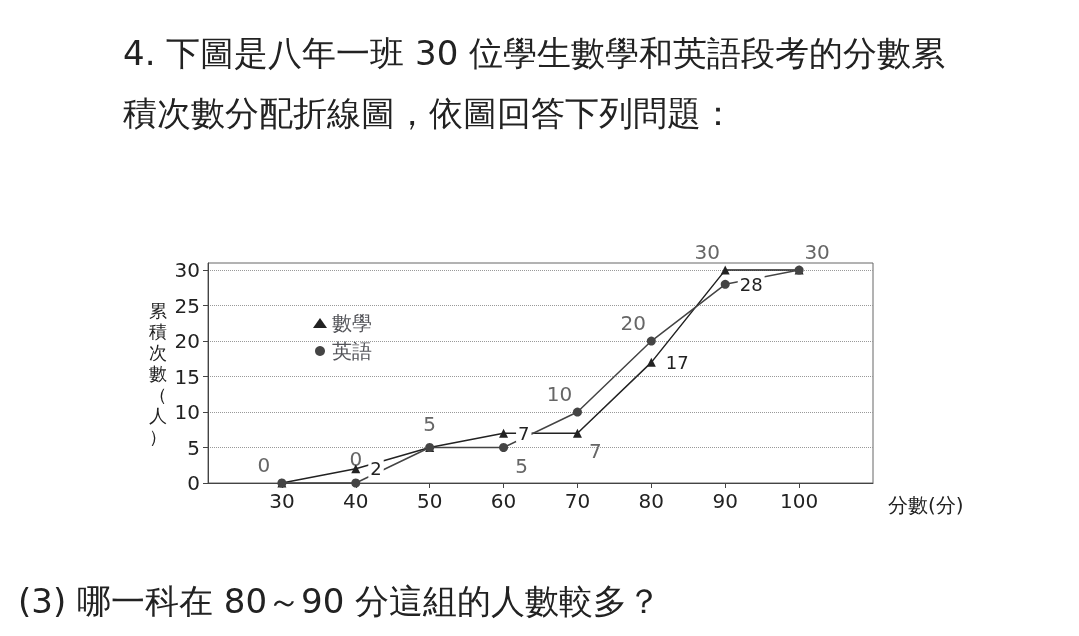 The height and width of the screenshot is (636, 1079). What do you see at coordinates (633, 323) in the screenshot?
I see `annotation: 20` at bounding box center [633, 323].